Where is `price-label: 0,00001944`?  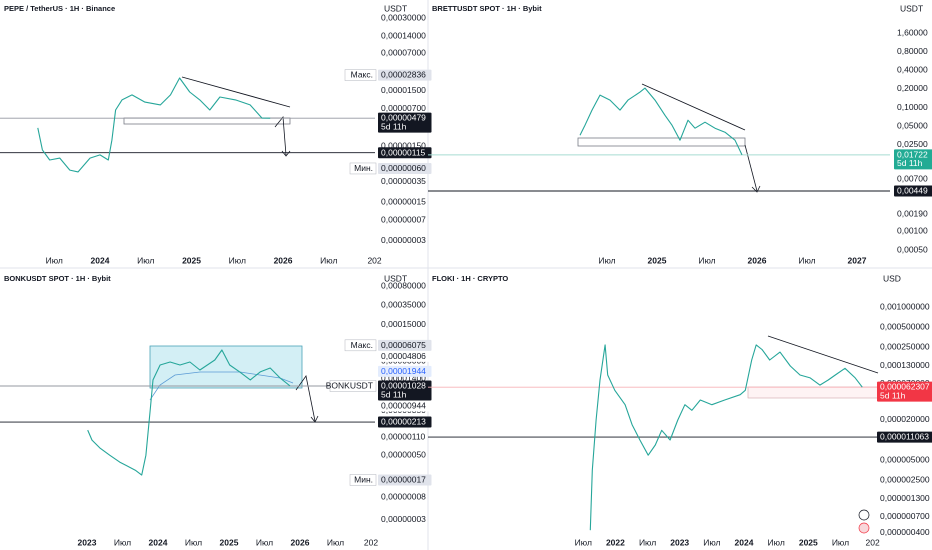 price-label: 0,00001944 is located at coordinates (403, 371).